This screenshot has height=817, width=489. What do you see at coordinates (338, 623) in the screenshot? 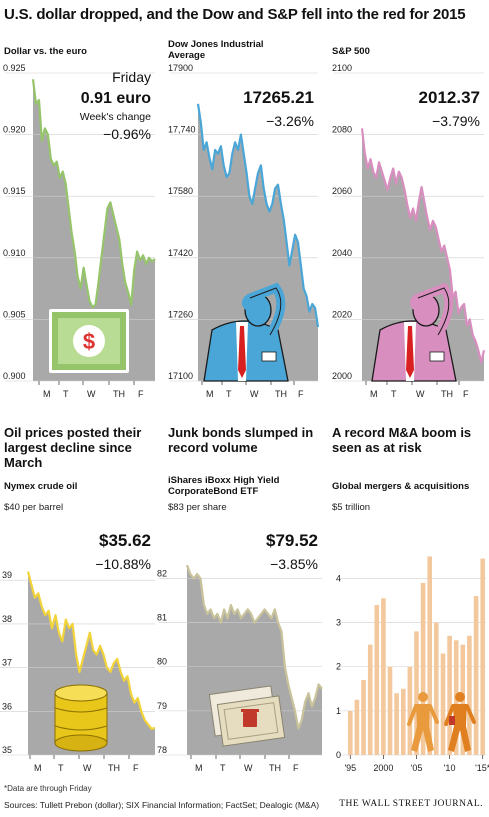
I see `ma-ytick: 3` at bounding box center [338, 623].